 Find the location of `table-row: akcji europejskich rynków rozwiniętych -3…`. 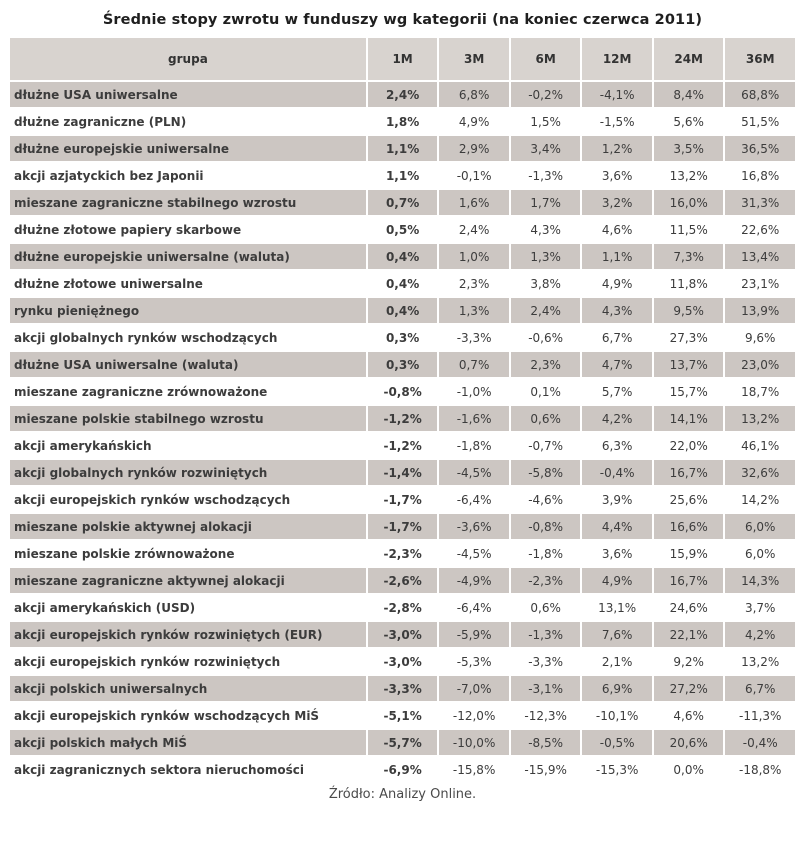

table-row: akcji europejskich rynków rozwiniętych -3… is located at coordinates (402, 661).